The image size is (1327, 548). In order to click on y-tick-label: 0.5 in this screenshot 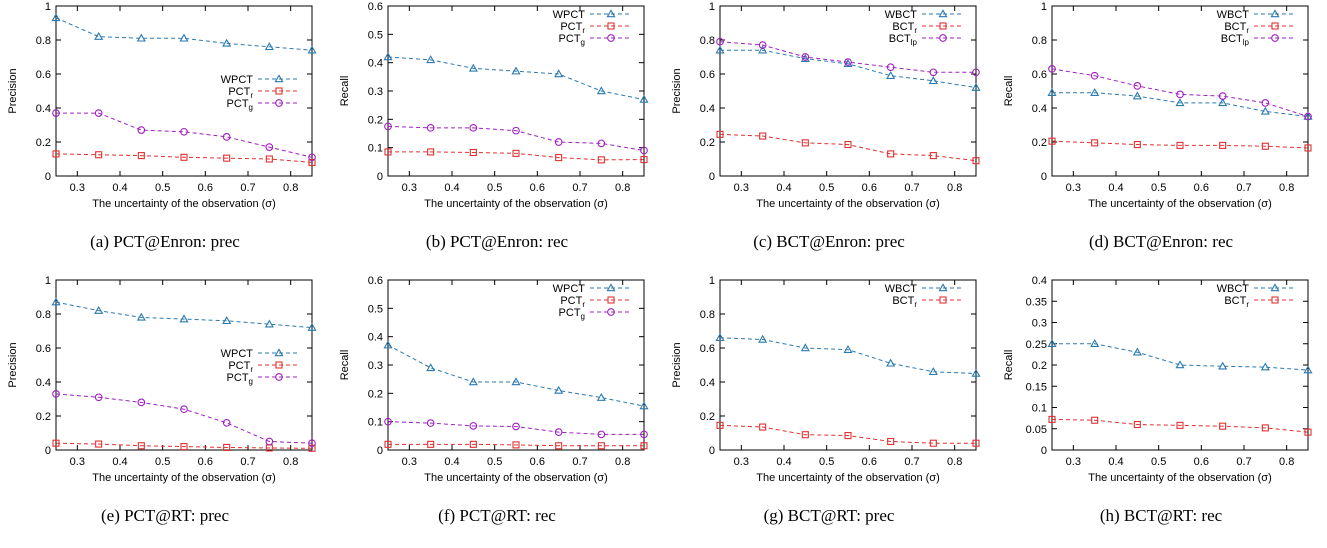, I will do `click(375, 35)`.